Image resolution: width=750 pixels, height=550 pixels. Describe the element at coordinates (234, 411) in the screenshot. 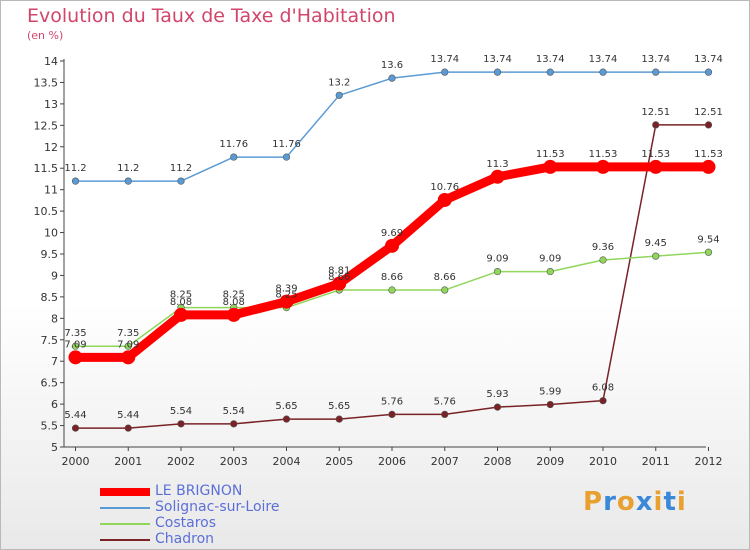

I see `data-label: 5.54` at that location.